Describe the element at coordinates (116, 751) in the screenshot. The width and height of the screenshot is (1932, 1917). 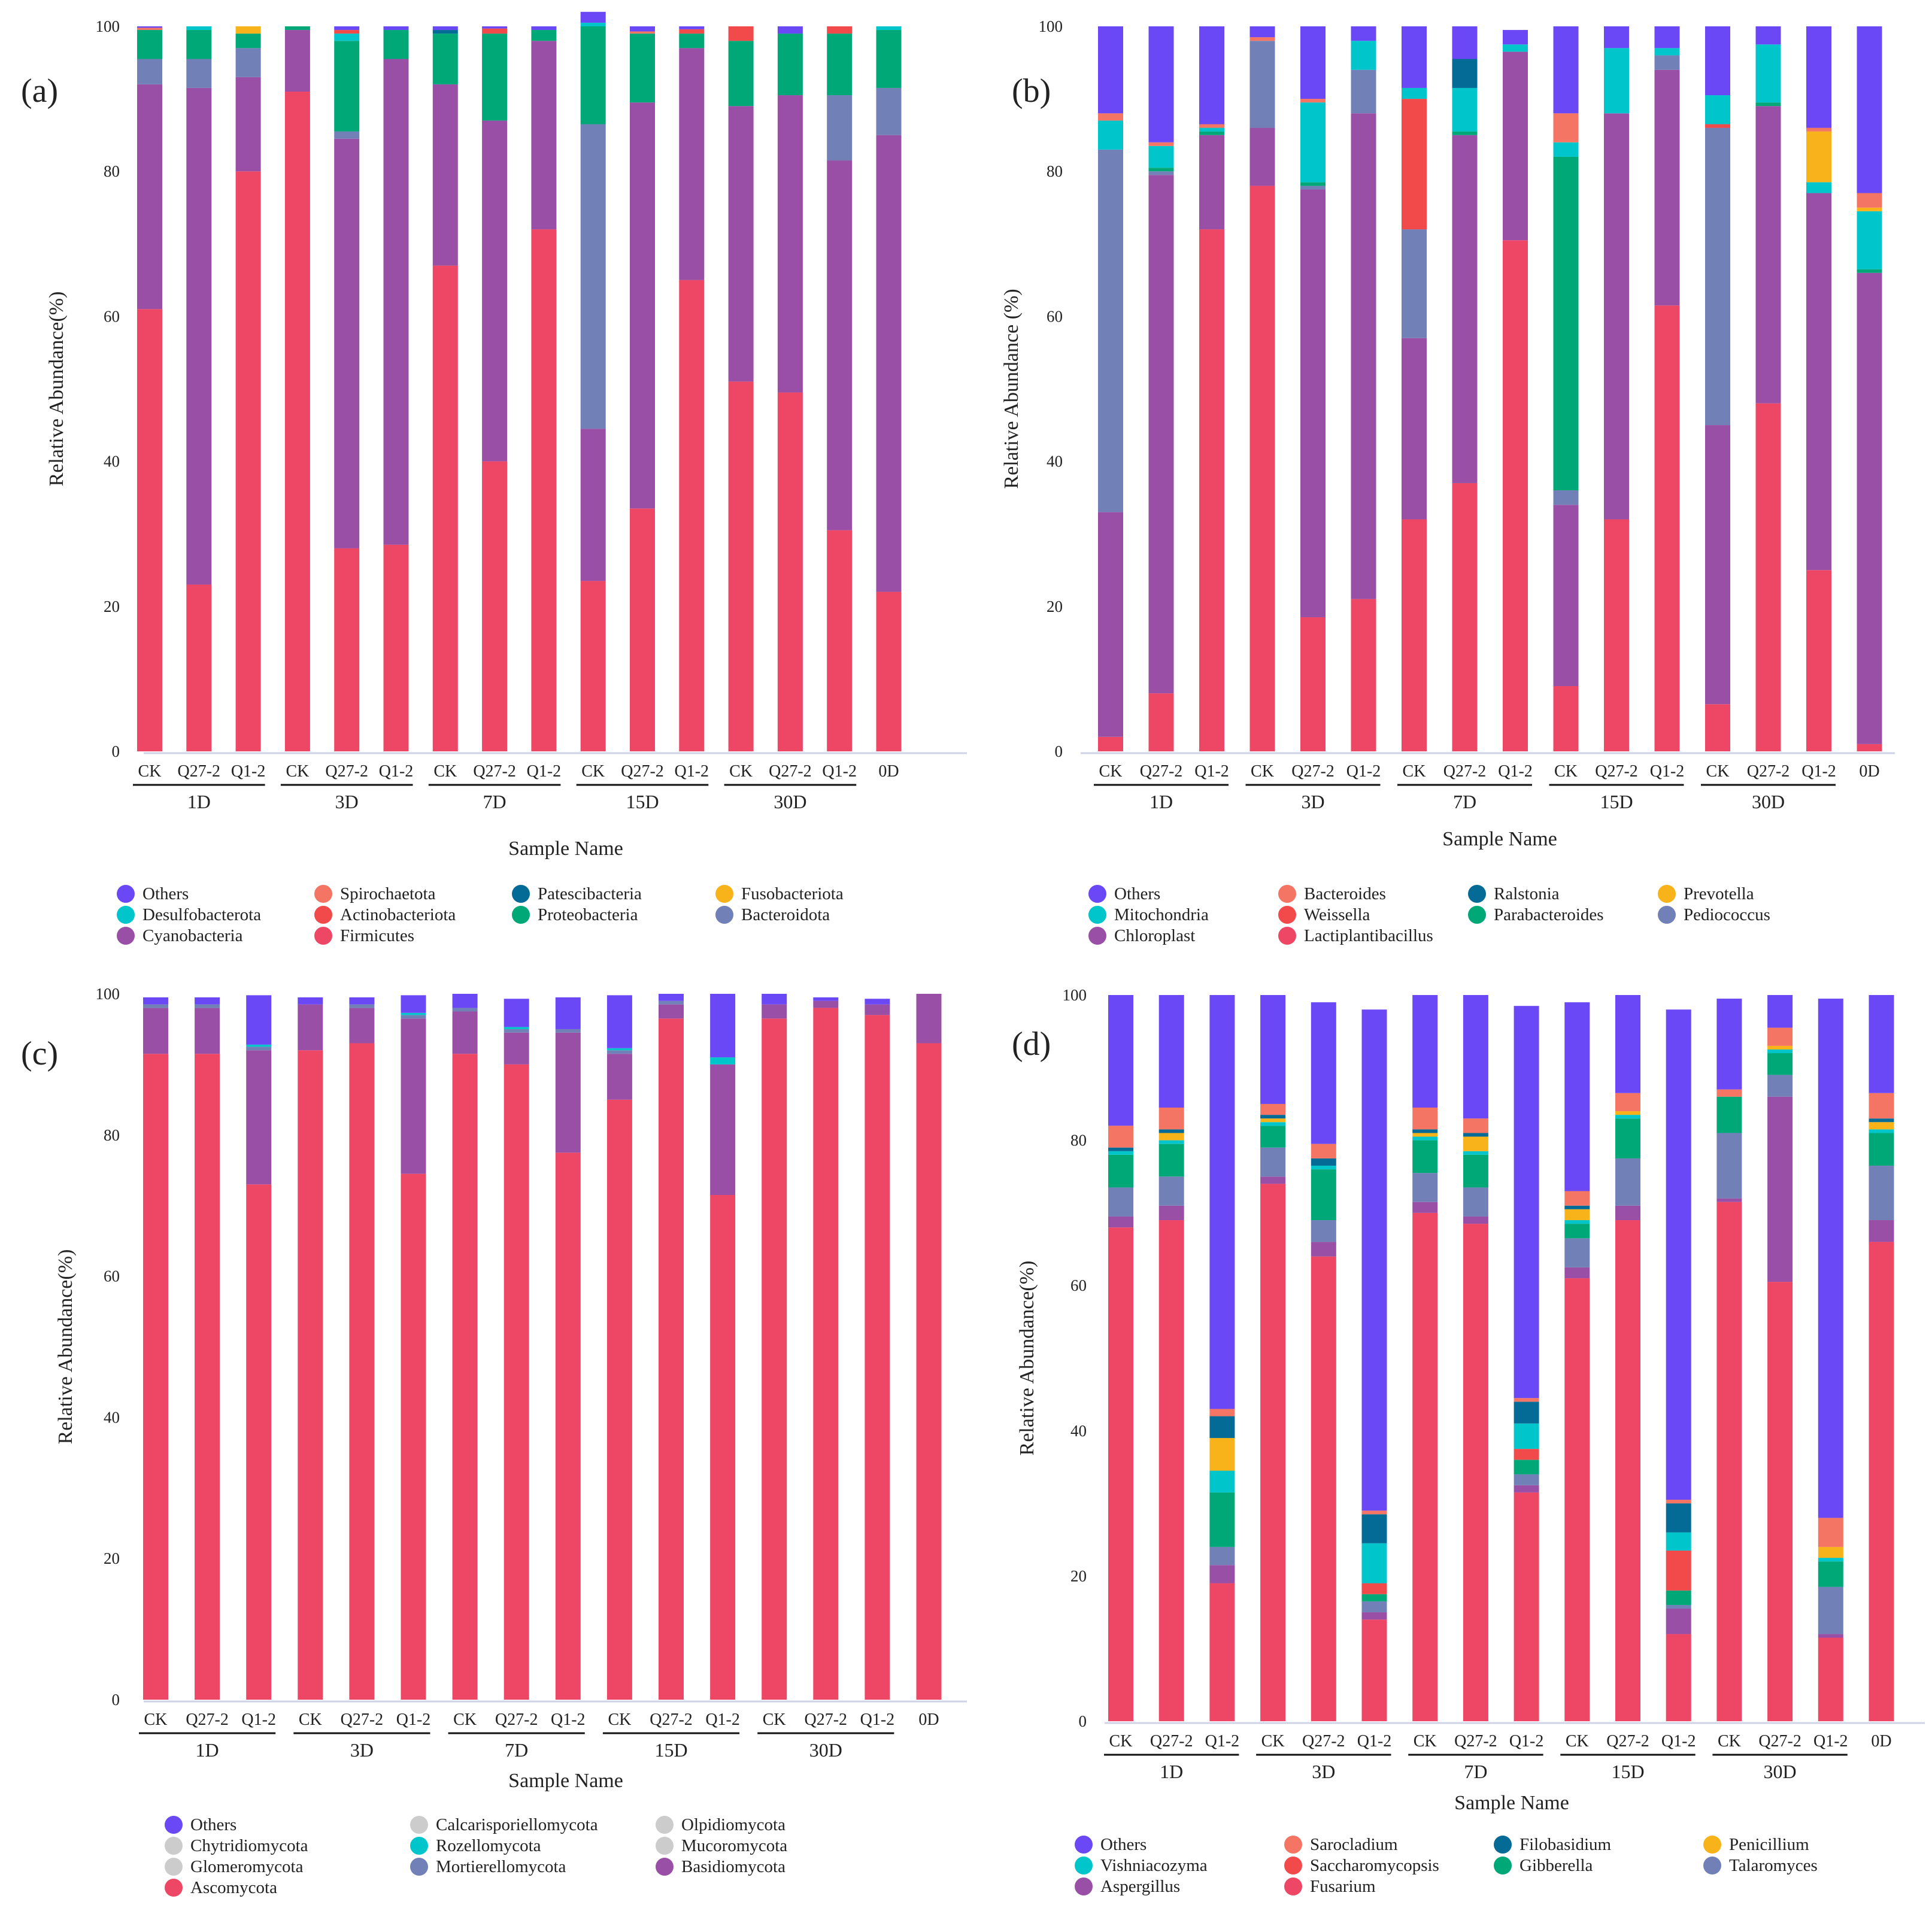
I see `y-tick-label: 0` at that location.